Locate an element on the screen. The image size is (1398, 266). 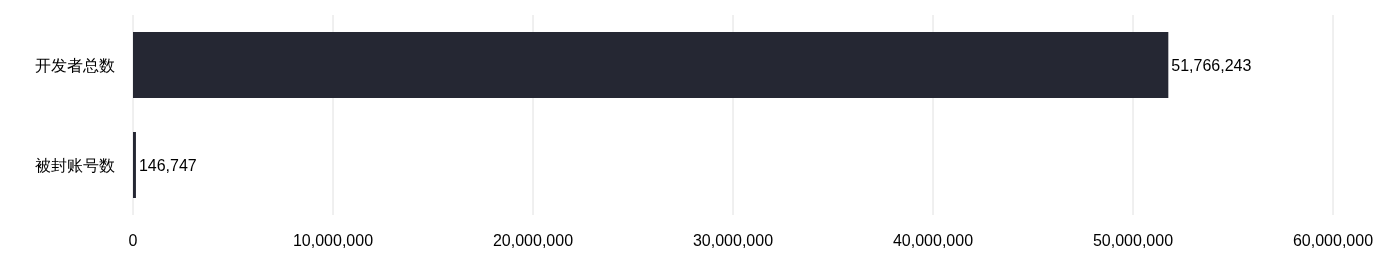
y-tick-label: 被封账号数 is located at coordinates (75, 165).